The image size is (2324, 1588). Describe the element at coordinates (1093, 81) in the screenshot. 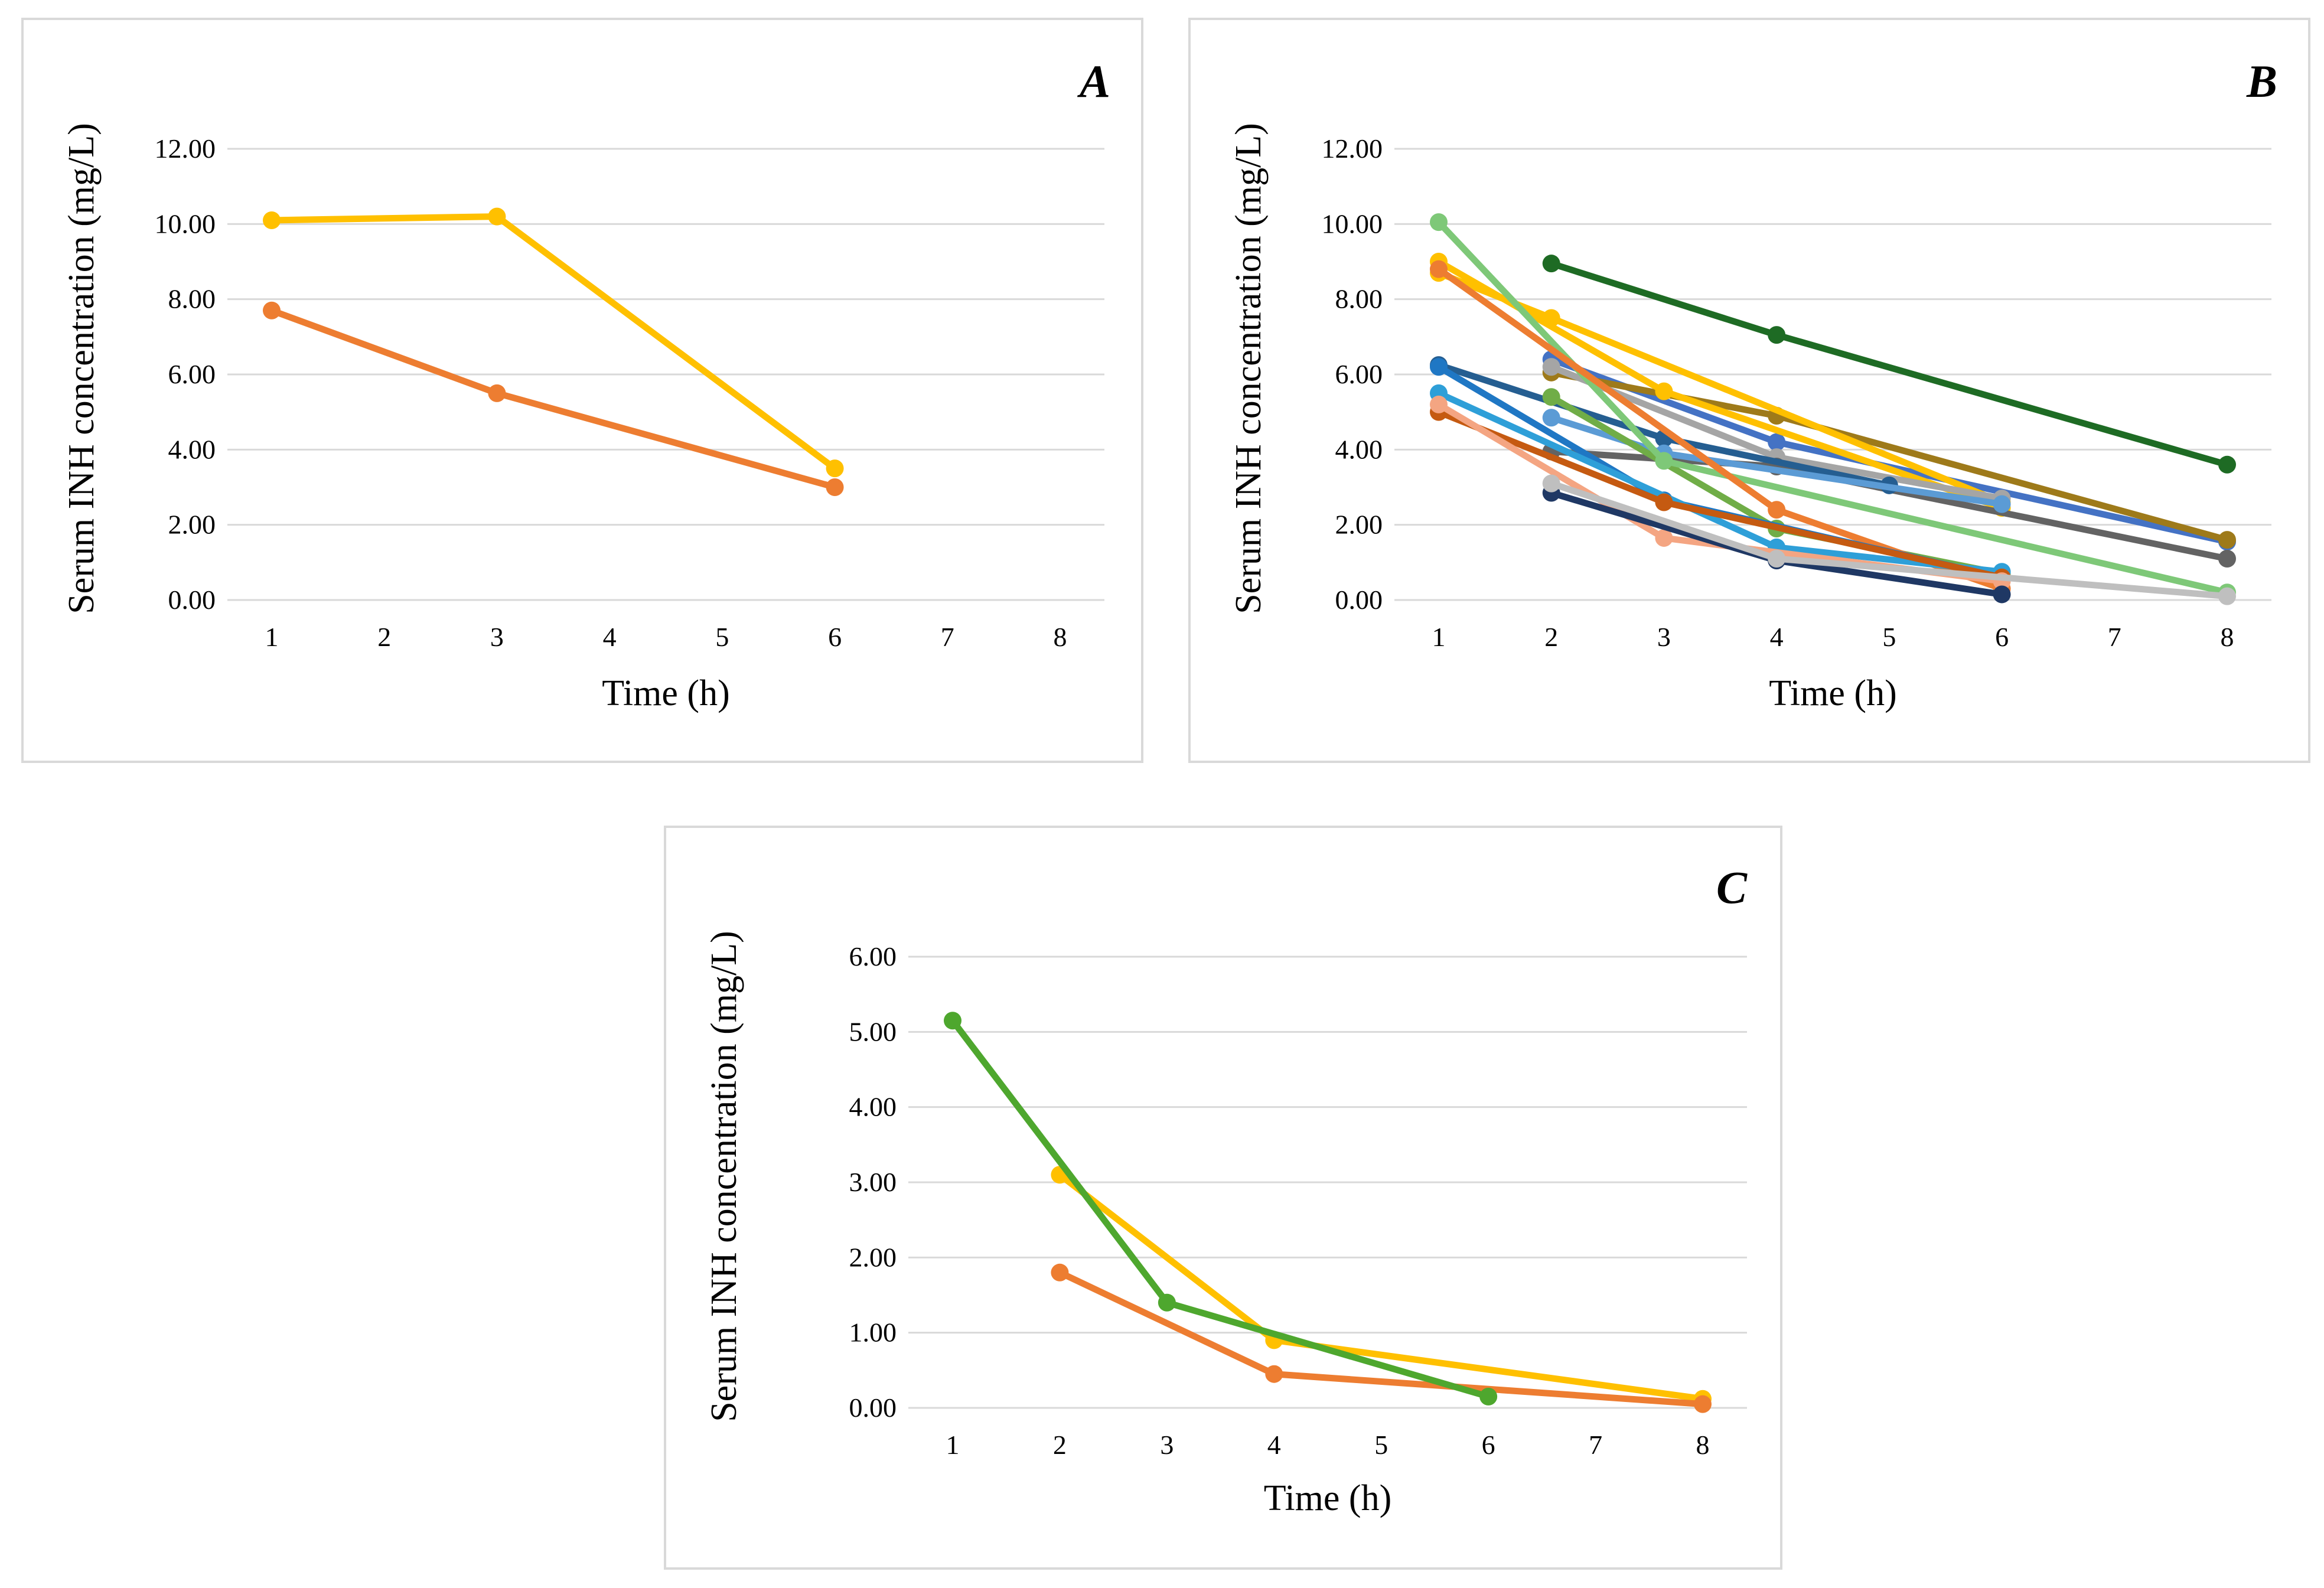

I see `panel-letter: A` at that location.